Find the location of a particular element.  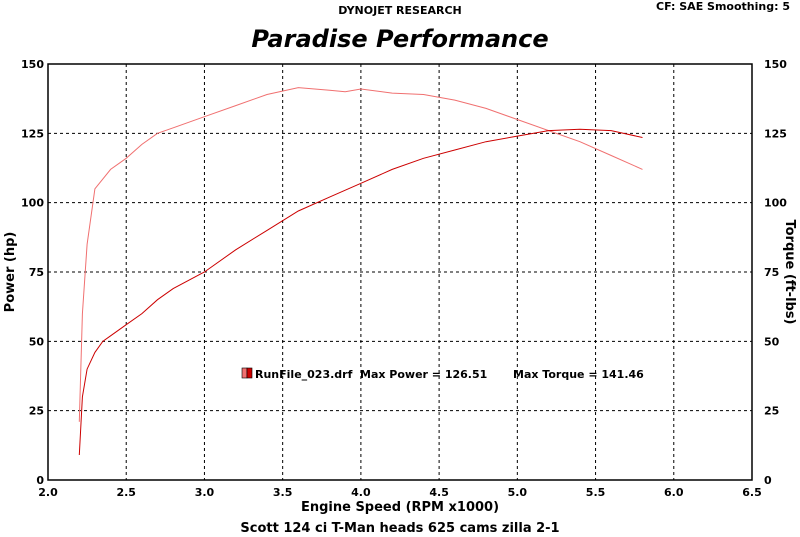

legend-swatch-power is located at coordinates (249, 373).